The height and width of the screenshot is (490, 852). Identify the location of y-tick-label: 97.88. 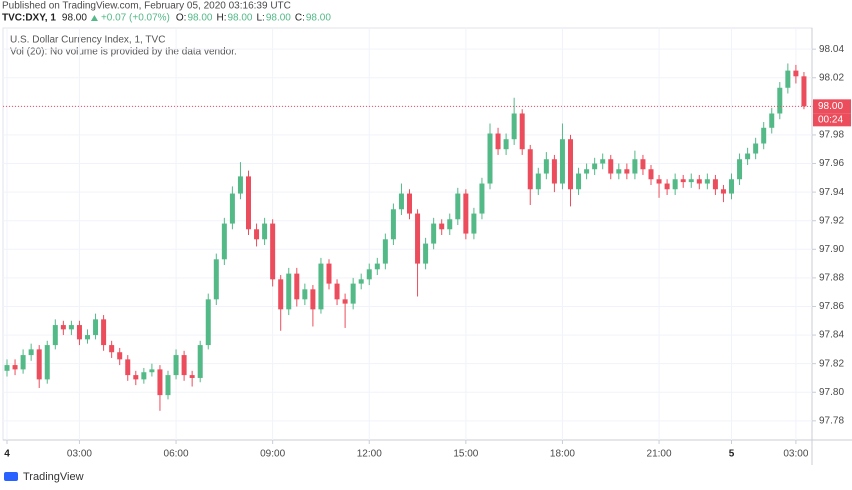
(831, 278).